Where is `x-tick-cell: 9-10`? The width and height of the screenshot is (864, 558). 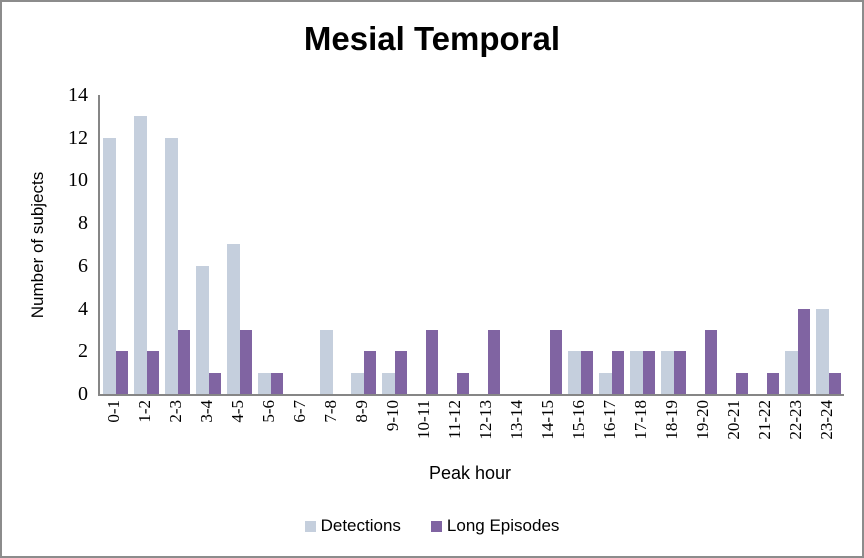 x-tick-cell: 9-10 is located at coordinates (392, 431).